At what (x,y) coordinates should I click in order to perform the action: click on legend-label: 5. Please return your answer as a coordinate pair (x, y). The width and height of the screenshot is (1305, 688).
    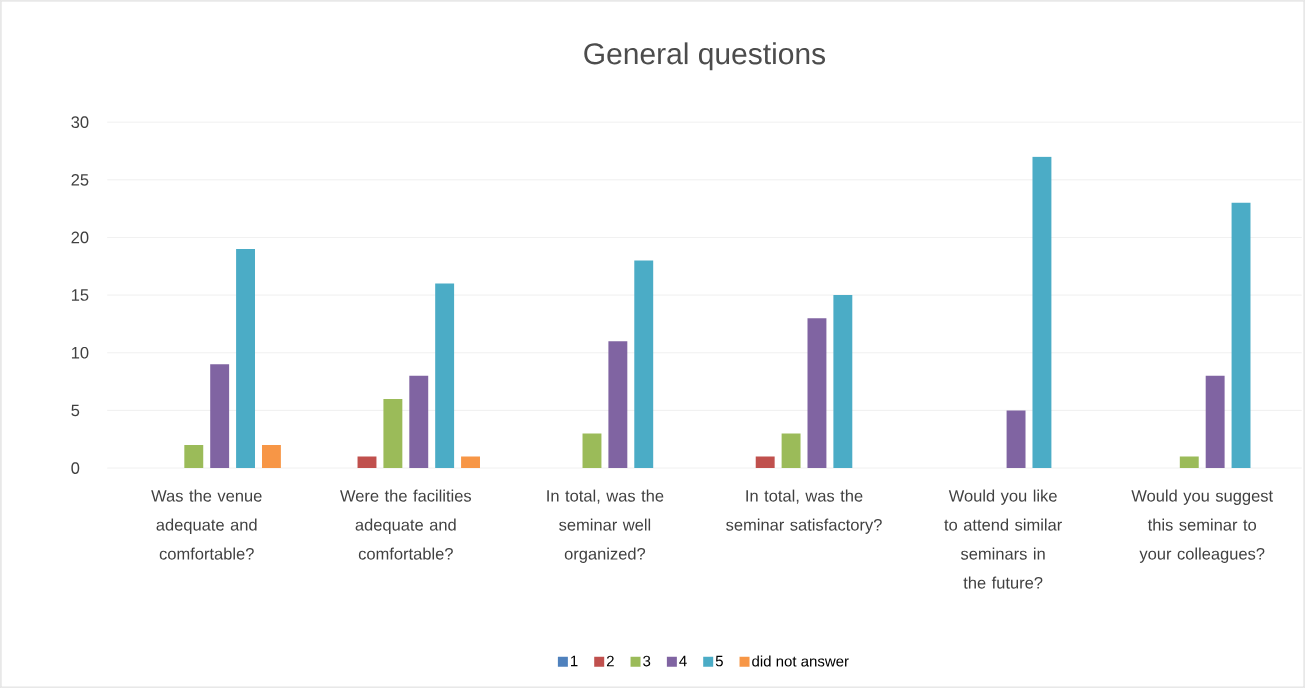
    Looking at the image, I should click on (719, 661).